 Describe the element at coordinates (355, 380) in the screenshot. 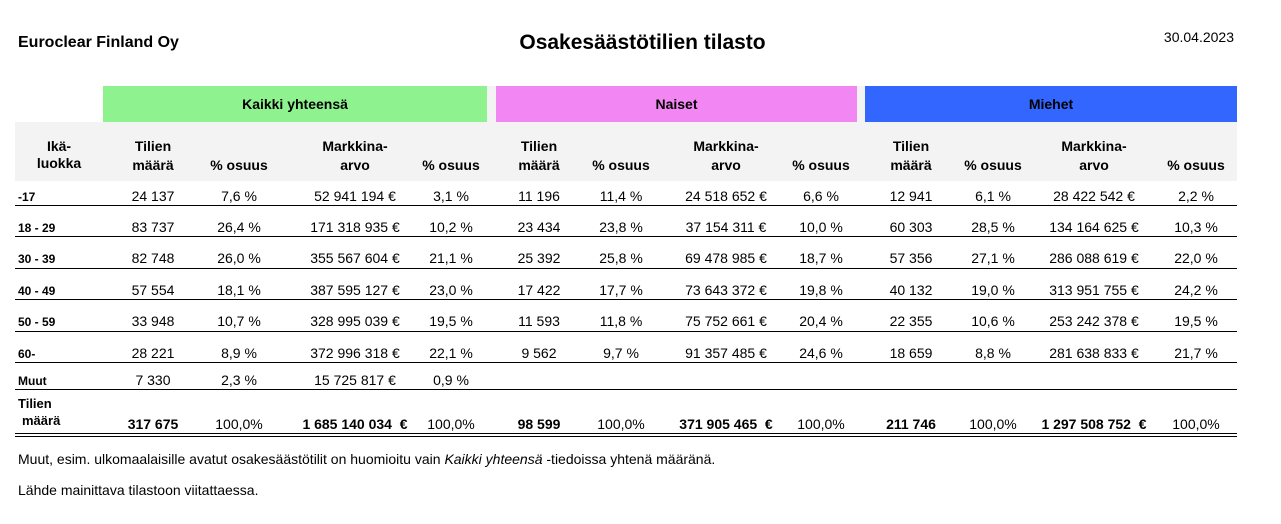

I see `table-cell: 15 725 817 €` at that location.